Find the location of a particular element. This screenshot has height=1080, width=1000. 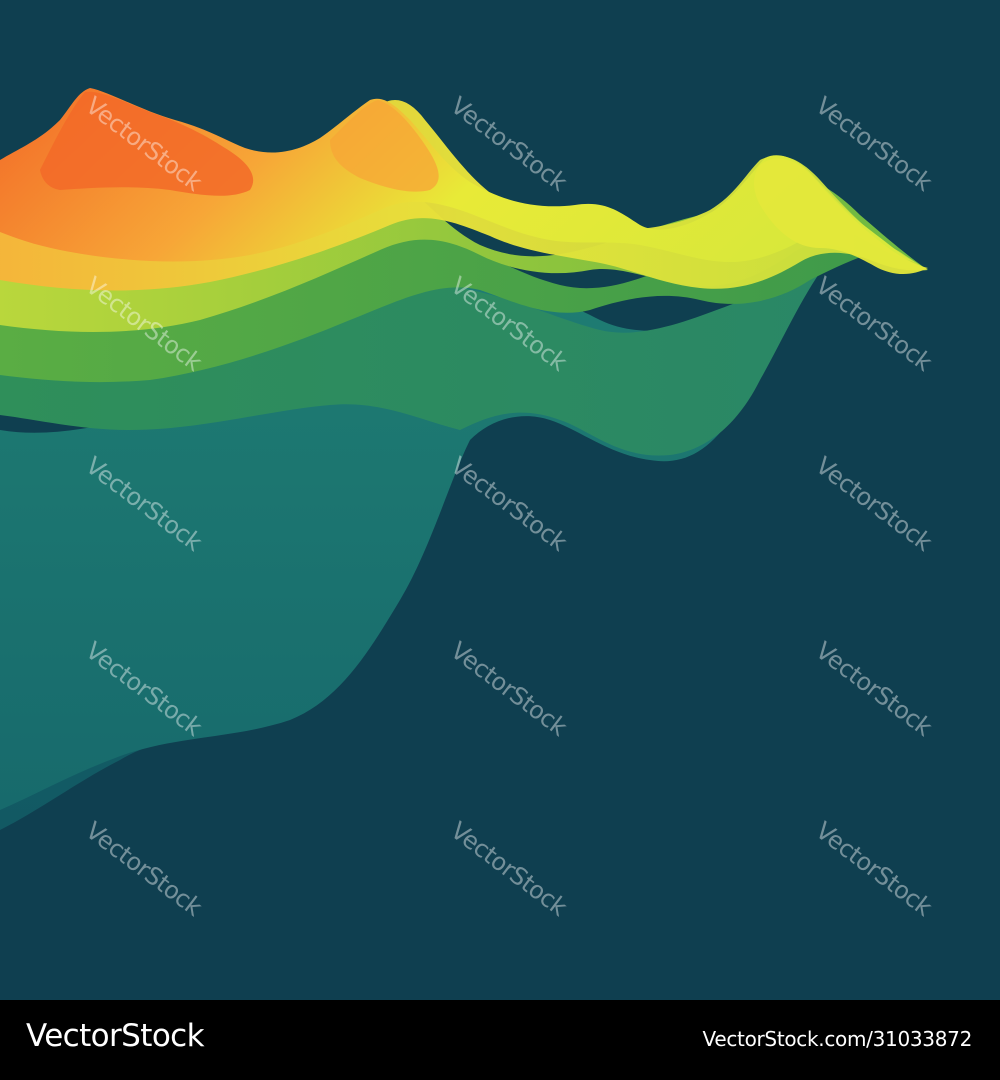

footer-bar: VectorStock VectorStock.com/31033872 is located at coordinates (500, 1040).